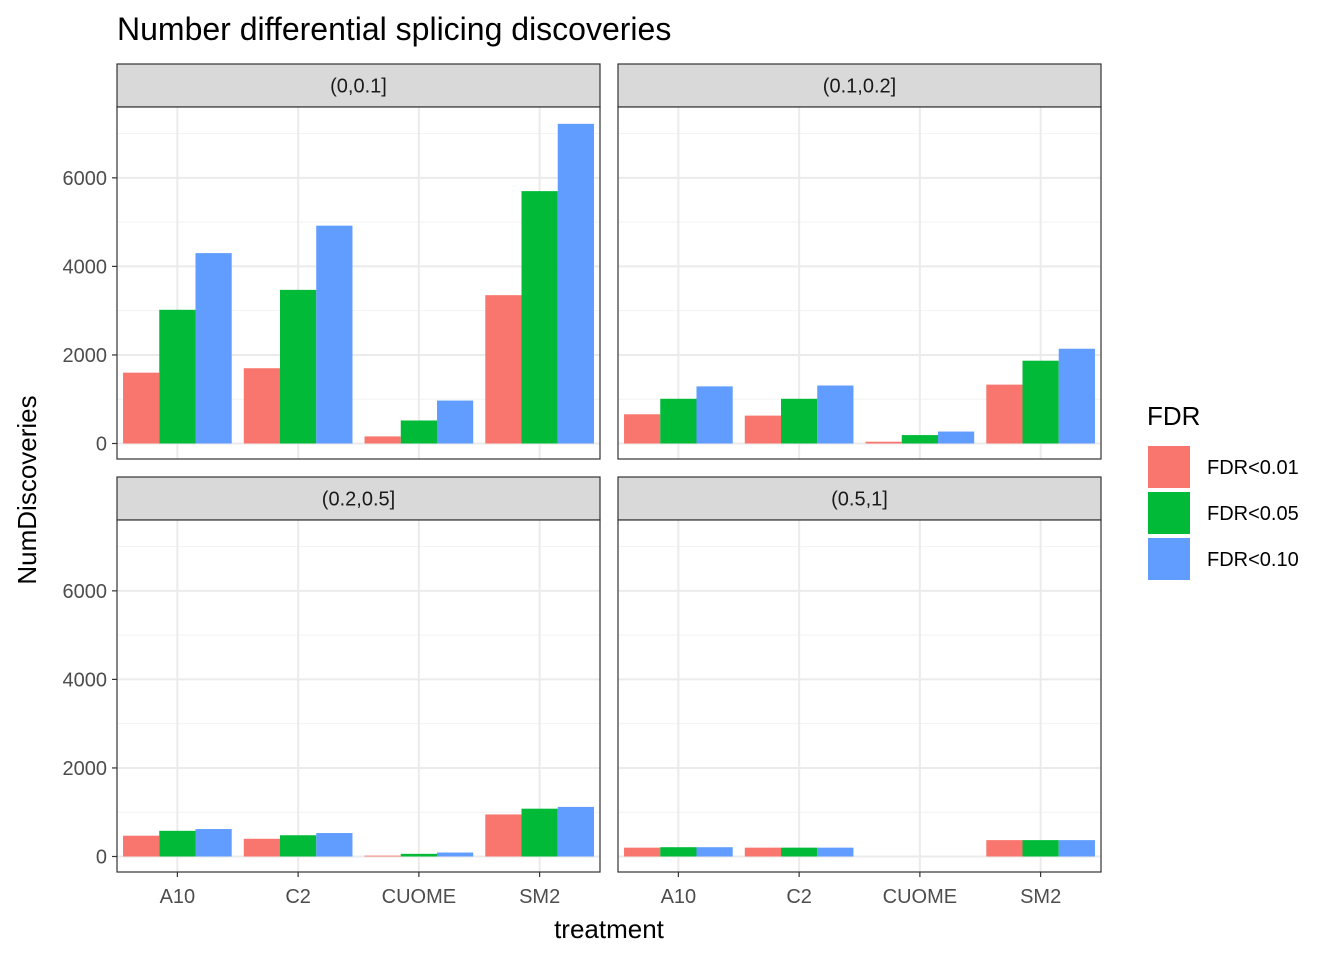 The width and height of the screenshot is (1344, 960). Describe the element at coordinates (27, 489) in the screenshot. I see `y-axis-label: NumDiscoveries` at that location.